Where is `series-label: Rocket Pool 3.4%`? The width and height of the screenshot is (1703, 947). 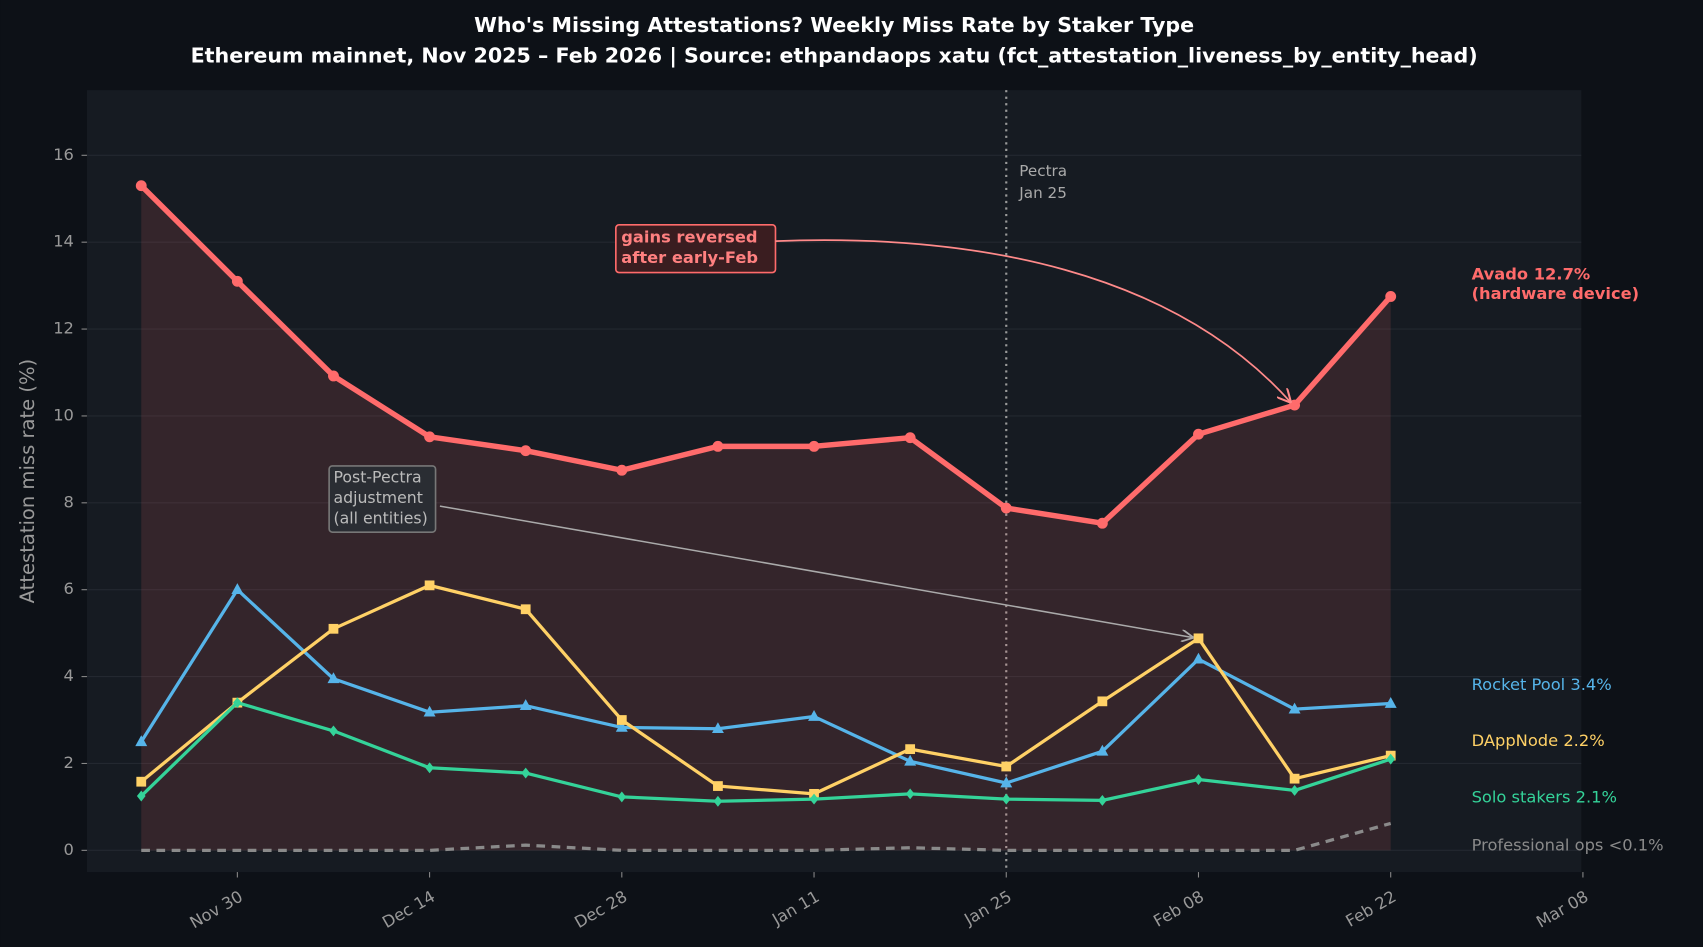
series-label: Rocket Pool 3.4% is located at coordinates (1542, 684).